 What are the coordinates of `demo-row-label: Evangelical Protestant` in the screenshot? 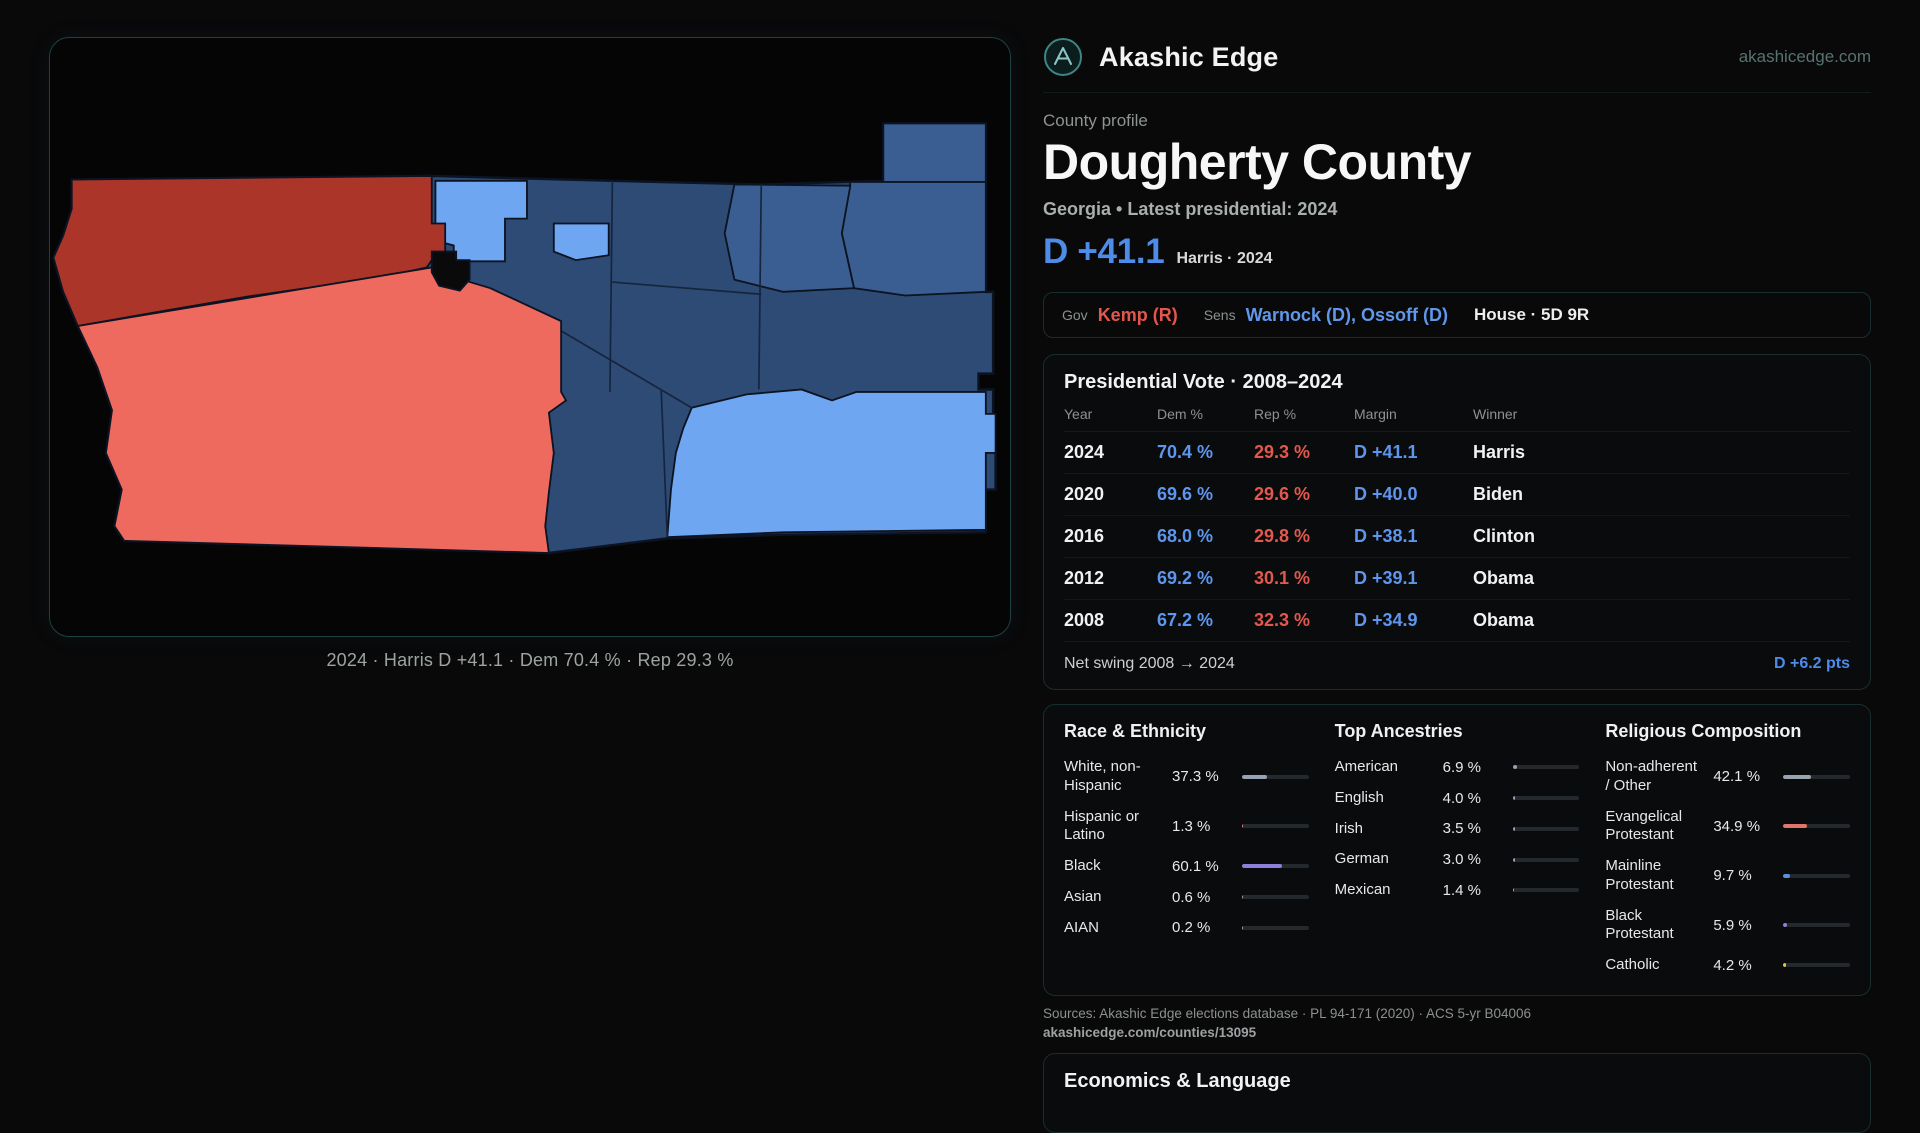 It's located at (1644, 825).